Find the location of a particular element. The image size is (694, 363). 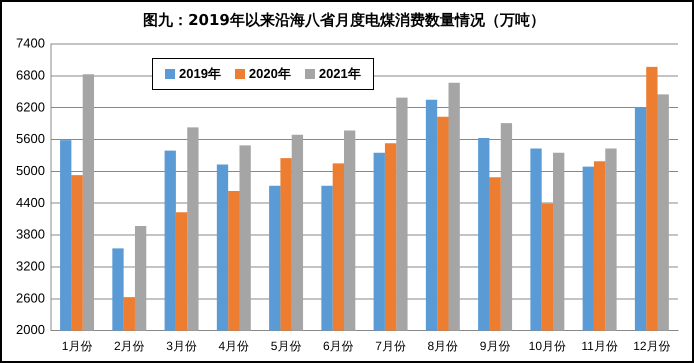

y-tick-label: 3200 is located at coordinates (30, 266).